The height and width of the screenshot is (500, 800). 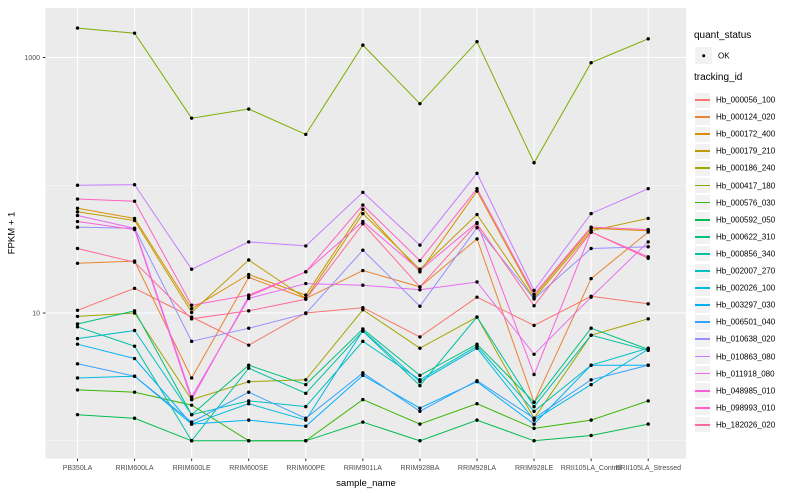 What do you see at coordinates (724, 55) in the screenshot?
I see `legend-label-ok: OK` at bounding box center [724, 55].